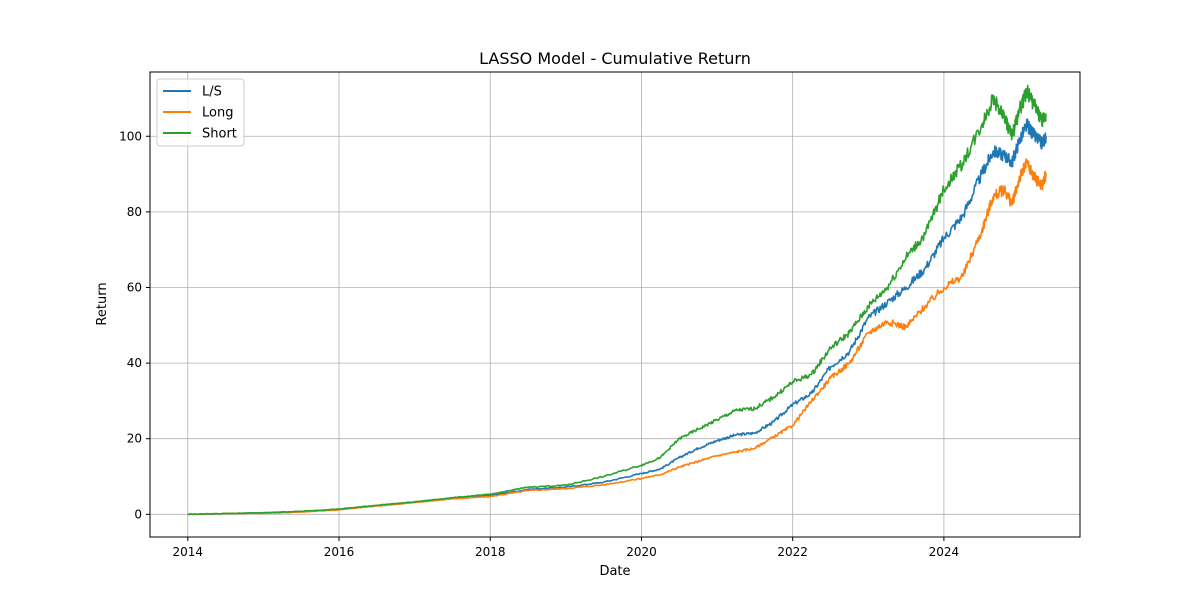 The height and width of the screenshot is (604, 1200). I want to click on y-tick-label: 40, so click(134, 363).